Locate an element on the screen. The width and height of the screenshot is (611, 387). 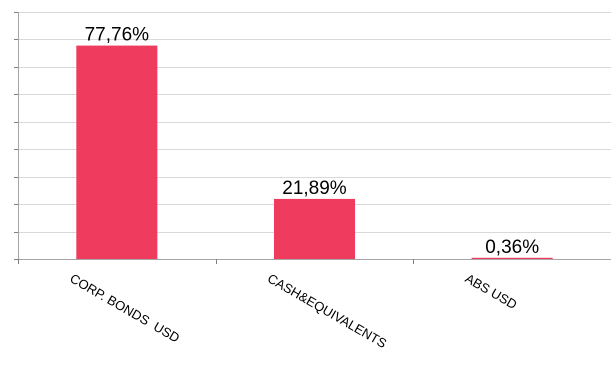
data-label: 0,36% is located at coordinates (512, 247).